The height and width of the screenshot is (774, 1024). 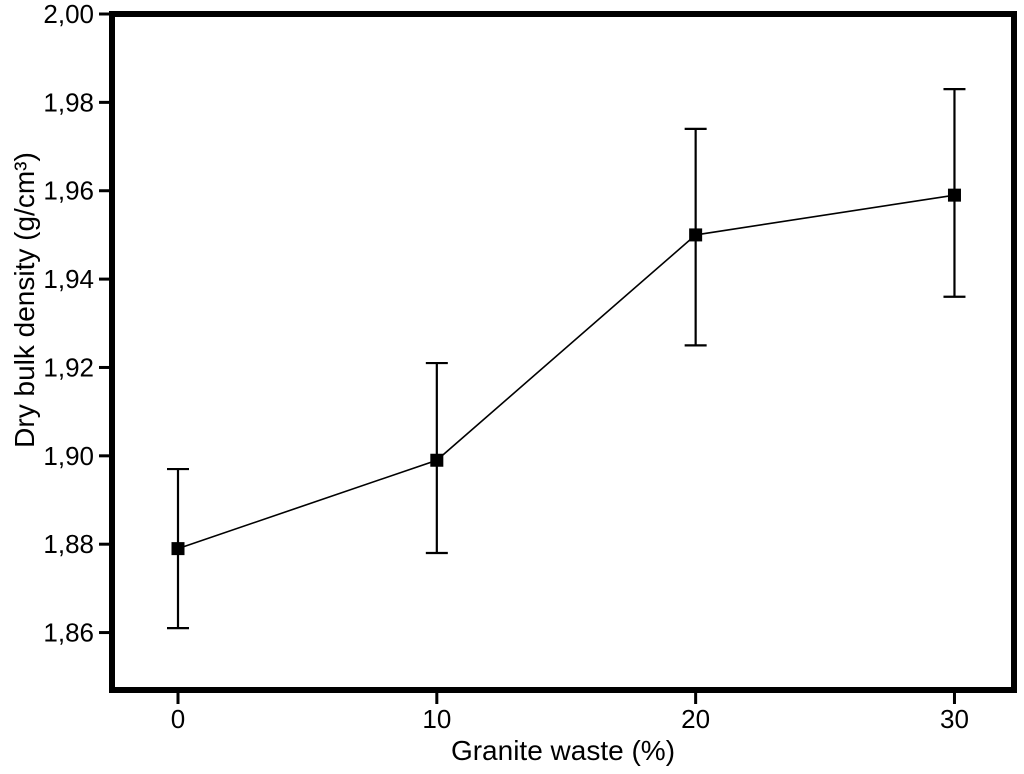 I want to click on y-tick-label: 1,86, so click(x=68, y=633).